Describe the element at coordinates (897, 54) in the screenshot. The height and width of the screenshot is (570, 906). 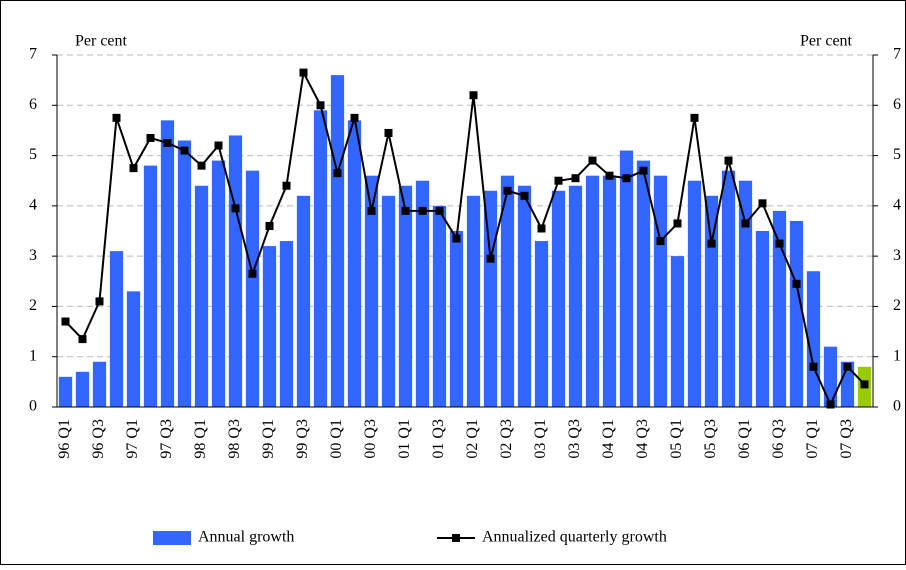
I see `y2-tick-label: 7` at that location.